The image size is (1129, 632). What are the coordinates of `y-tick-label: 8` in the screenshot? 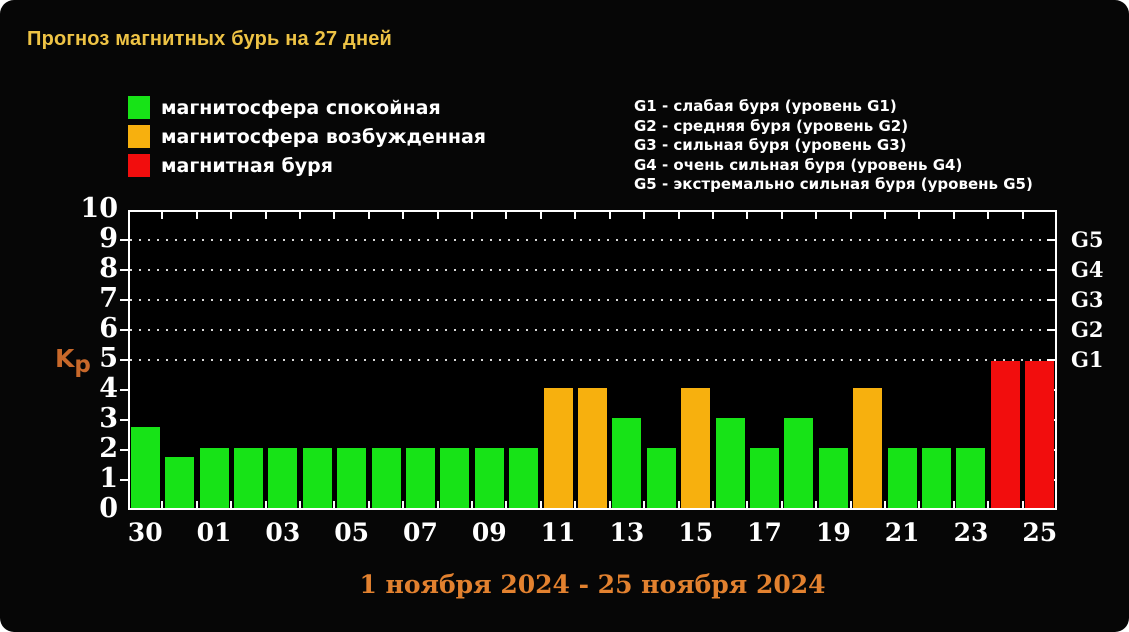 It's located at (108, 268).